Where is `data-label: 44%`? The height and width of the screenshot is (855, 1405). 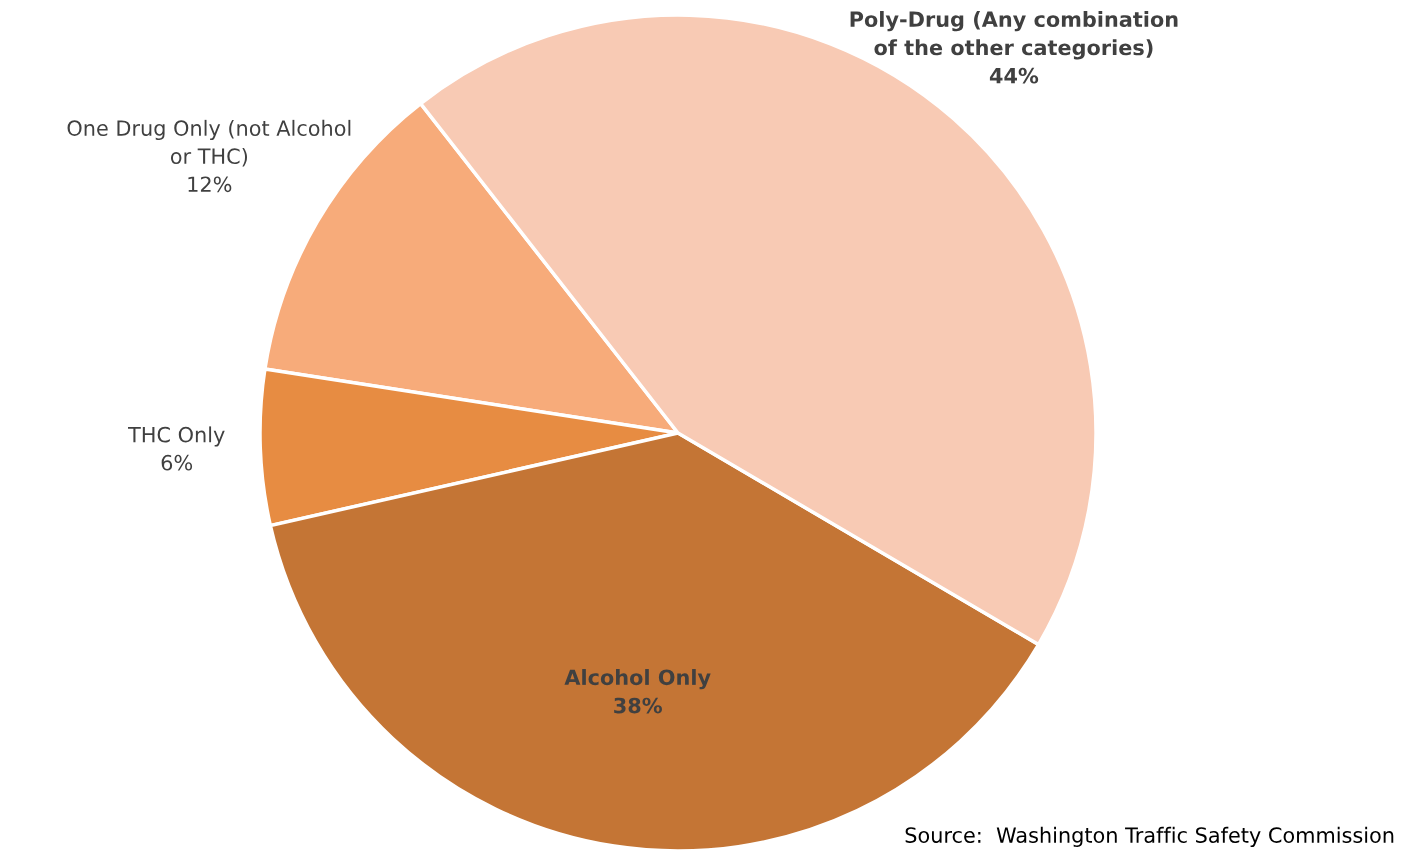
data-label: 44% is located at coordinates (1014, 75).